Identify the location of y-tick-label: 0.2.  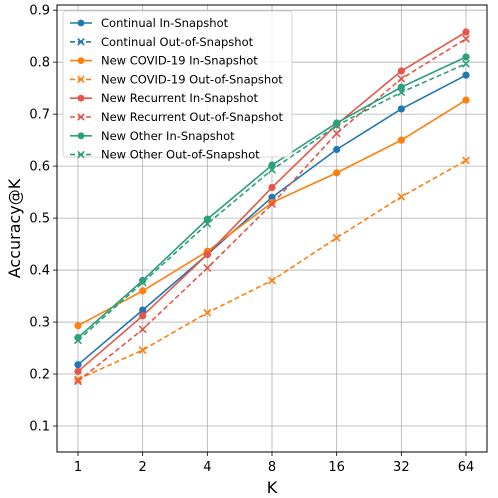
(39, 375).